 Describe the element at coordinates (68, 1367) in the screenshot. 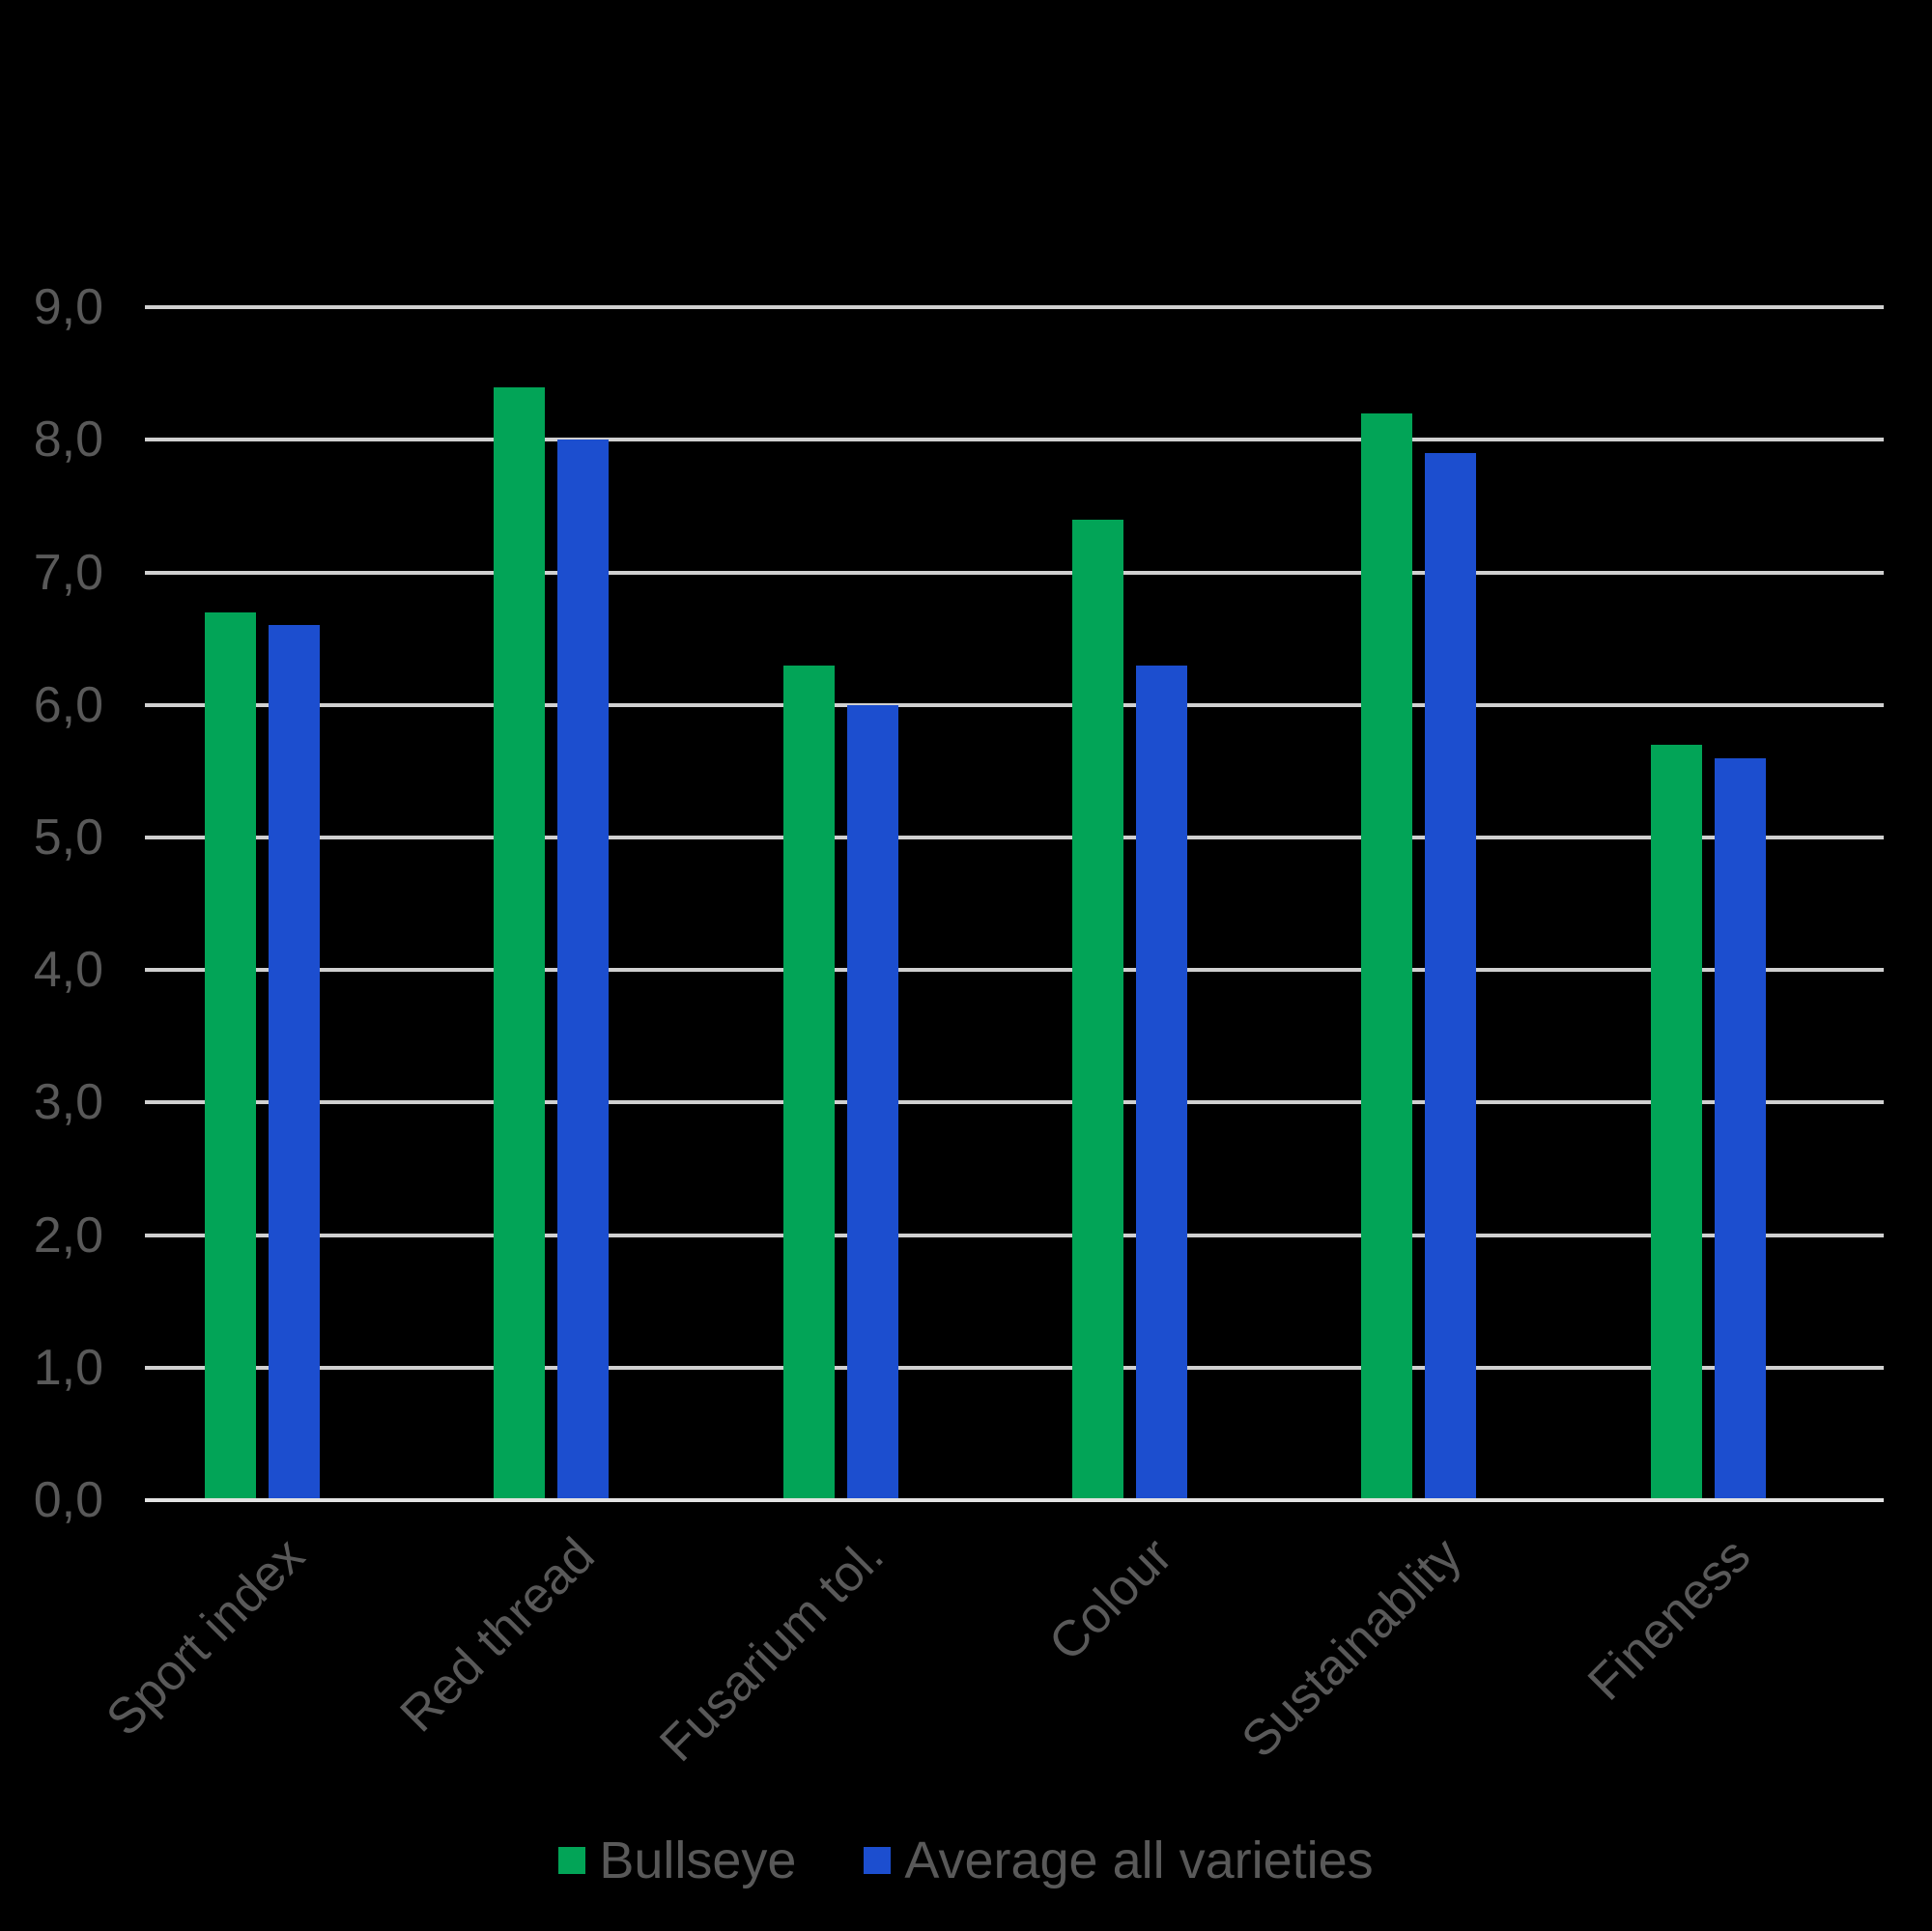

I see `y-axis-tick-label: 1,0` at that location.